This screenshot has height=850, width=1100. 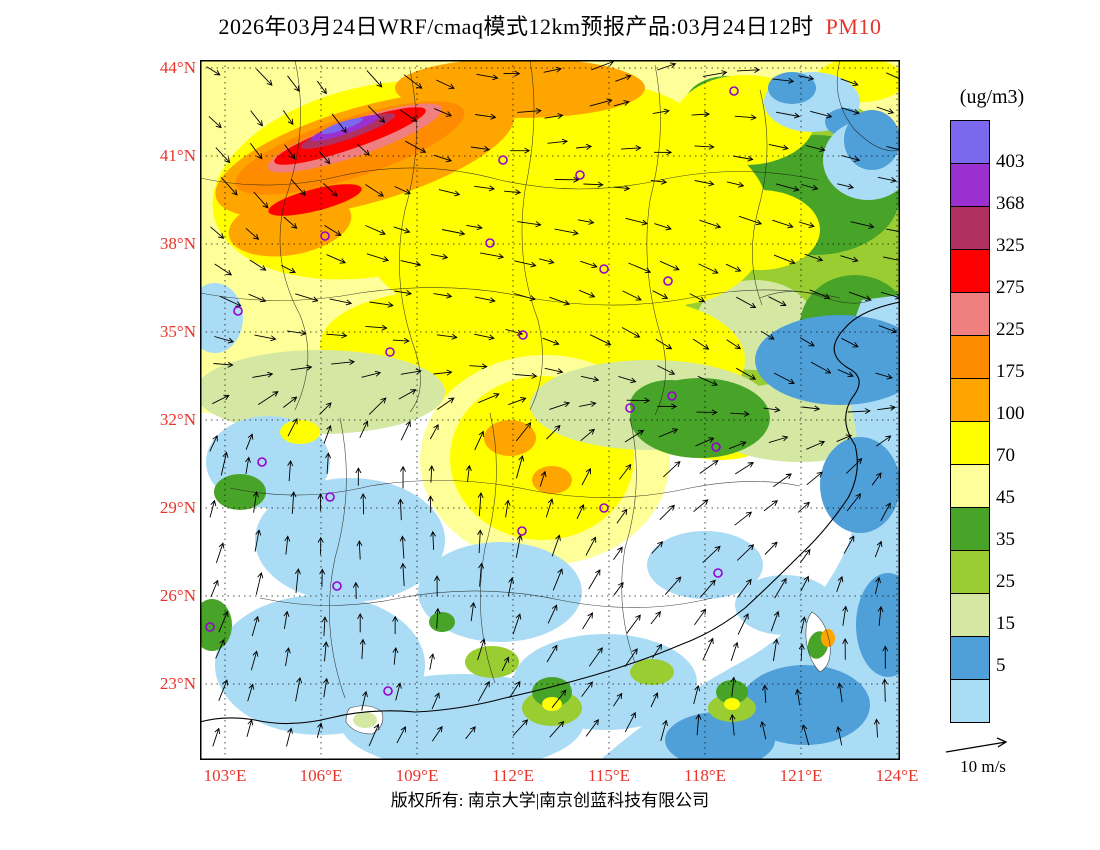 I want to click on colorbar-cells, so click(x=970, y=421).